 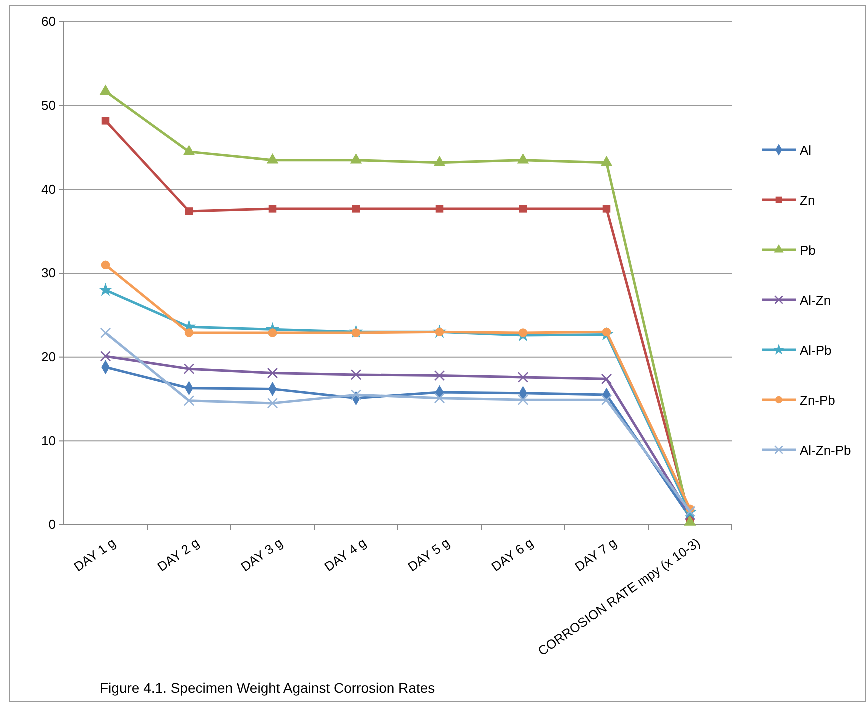 What do you see at coordinates (49, 356) in the screenshot?
I see `y-tick-label: 20` at bounding box center [49, 356].